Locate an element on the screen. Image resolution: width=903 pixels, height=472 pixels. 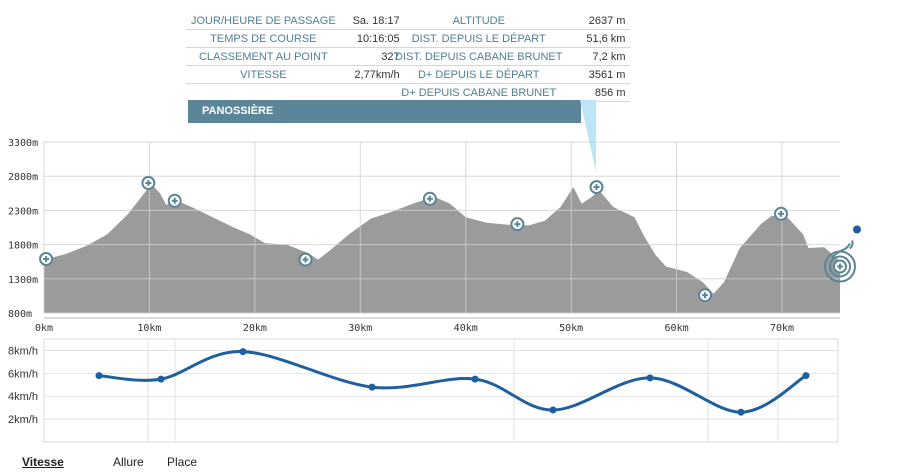
info-label: VITESSE is located at coordinates (263, 74).